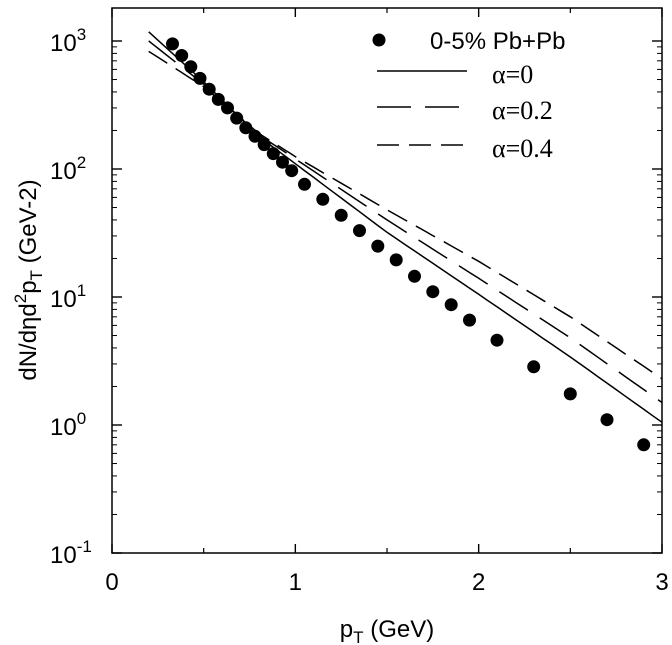  I want to click on legend-label-alpha0: α=0, so click(512, 74).